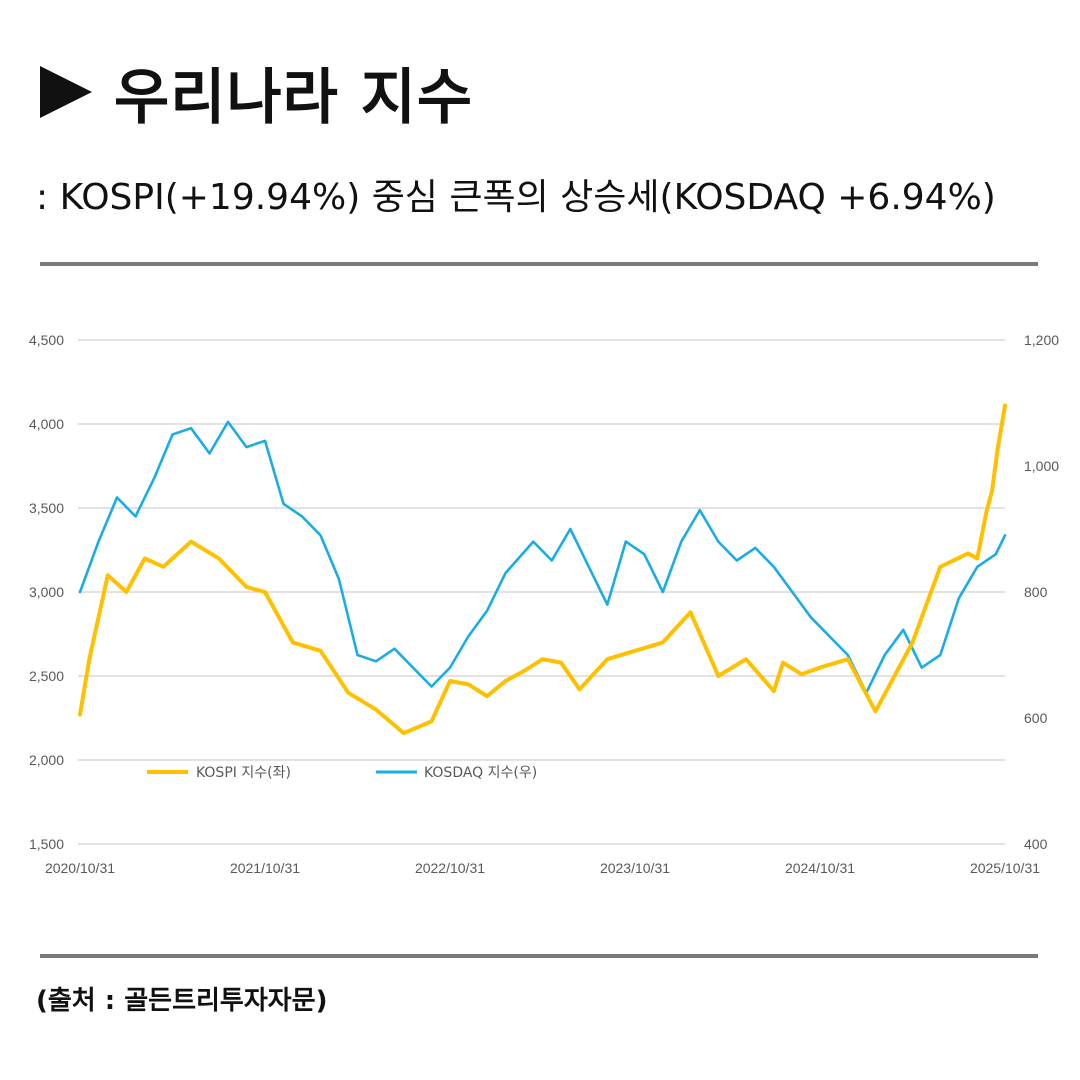 This screenshot has width=1080, height=1080. Describe the element at coordinates (480, 773) in the screenshot. I see `legend-kosdaq-label: KOSDAQ 지수(우)` at that location.